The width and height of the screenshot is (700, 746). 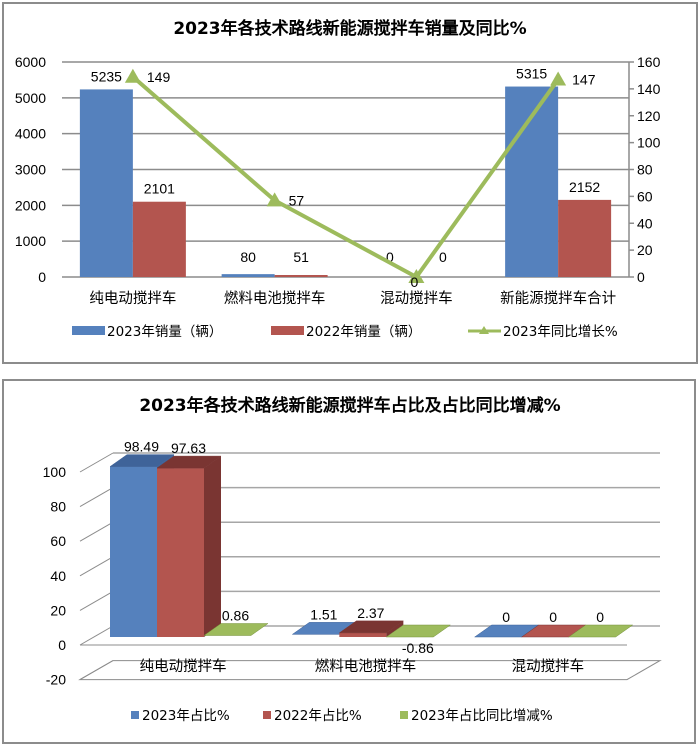 What do you see at coordinates (56, 680) in the screenshot?
I see `y-tick: -20` at bounding box center [56, 680].